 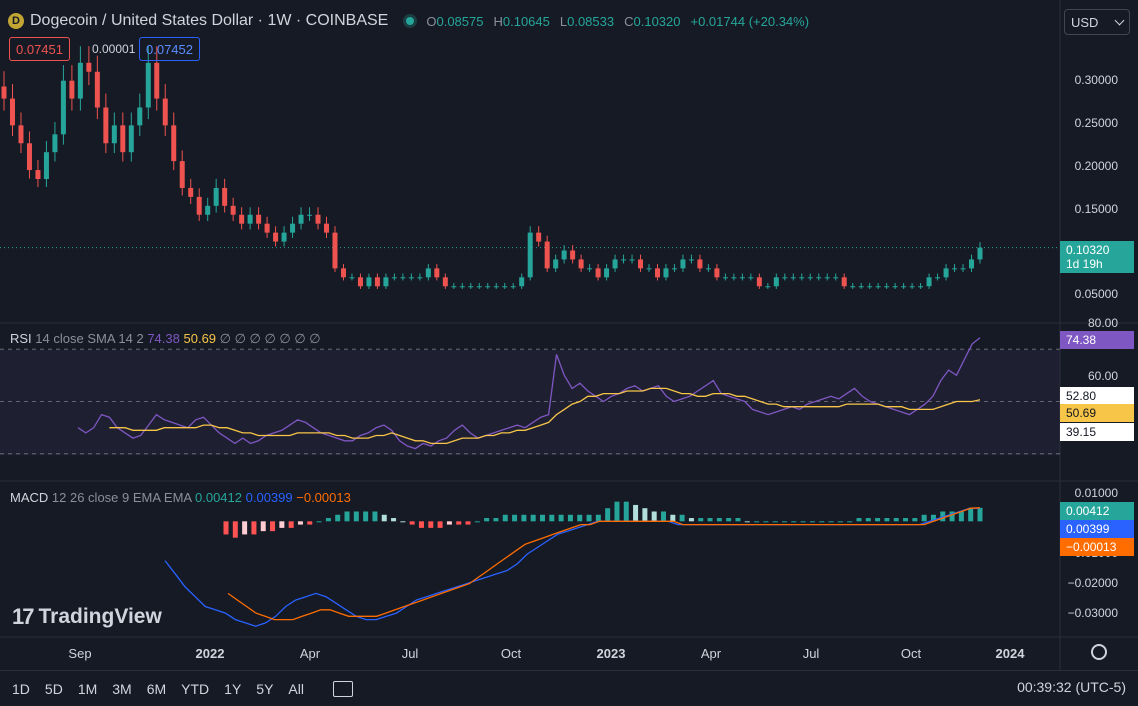 What do you see at coordinates (1102, 376) in the screenshot?
I see `rsi-axis-label: 60.00` at bounding box center [1102, 376].